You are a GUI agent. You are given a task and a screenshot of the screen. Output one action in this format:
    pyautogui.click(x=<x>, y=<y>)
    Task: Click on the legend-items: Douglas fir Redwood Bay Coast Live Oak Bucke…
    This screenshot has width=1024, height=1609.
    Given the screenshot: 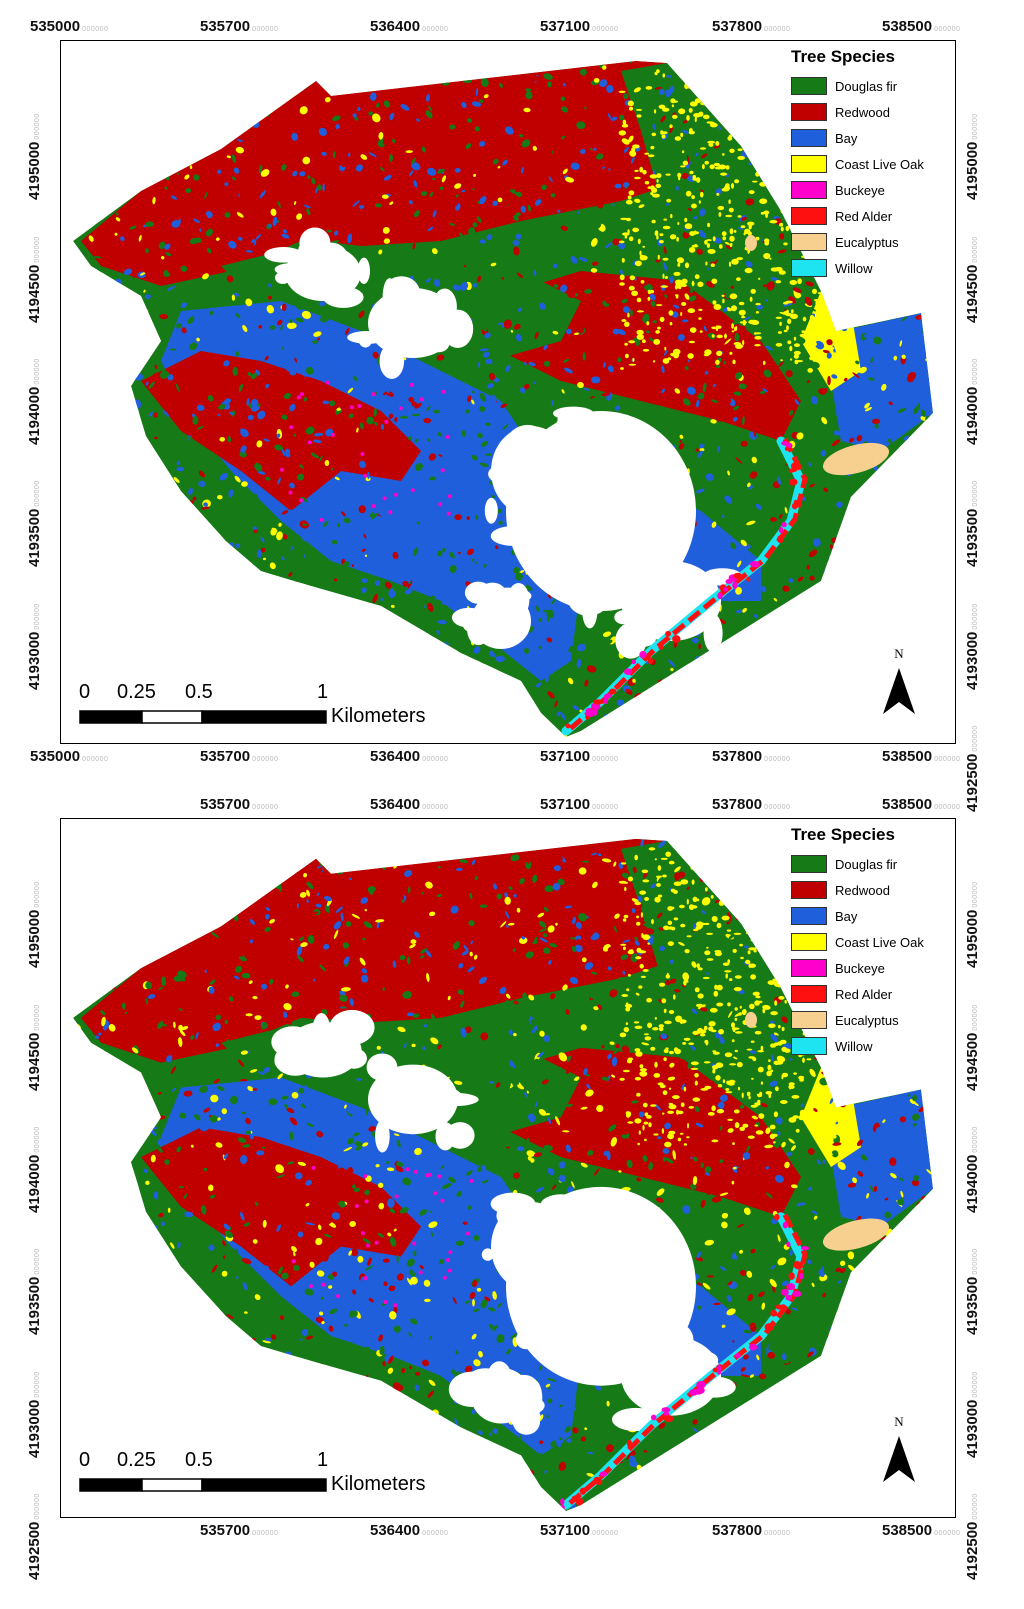 What is the action you would take?
    pyautogui.click(x=866, y=955)
    